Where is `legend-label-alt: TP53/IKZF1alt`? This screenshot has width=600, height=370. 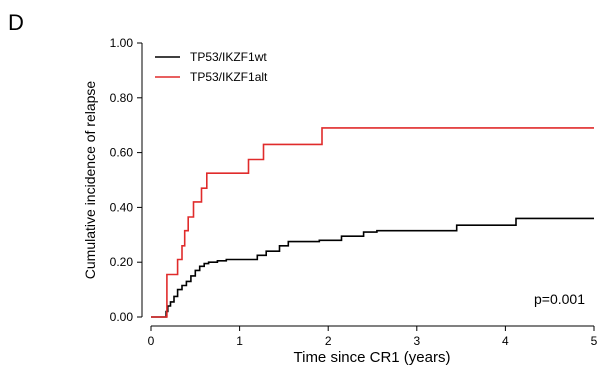 legend-label-alt: TP53/IKZF1alt is located at coordinates (229, 77).